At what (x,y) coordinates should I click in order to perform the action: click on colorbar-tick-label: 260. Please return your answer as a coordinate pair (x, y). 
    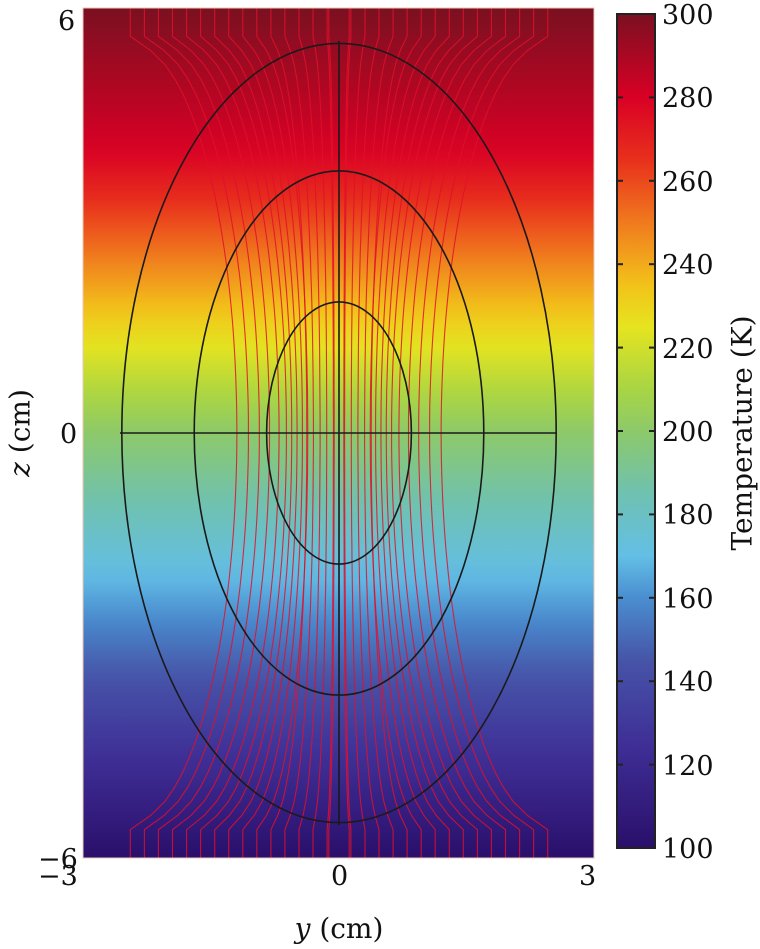
    Looking at the image, I should click on (688, 182).